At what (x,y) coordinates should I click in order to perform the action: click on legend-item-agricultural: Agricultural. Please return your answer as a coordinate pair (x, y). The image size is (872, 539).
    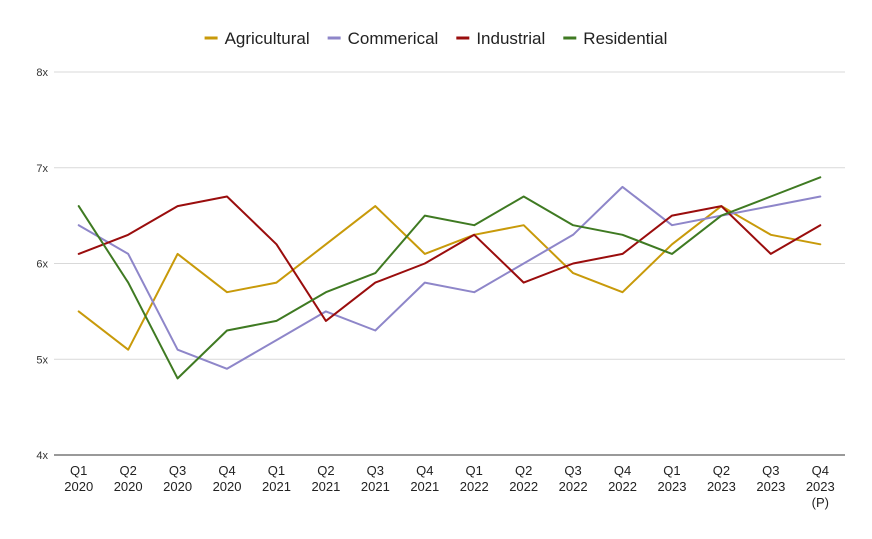
    Looking at the image, I should click on (257, 38).